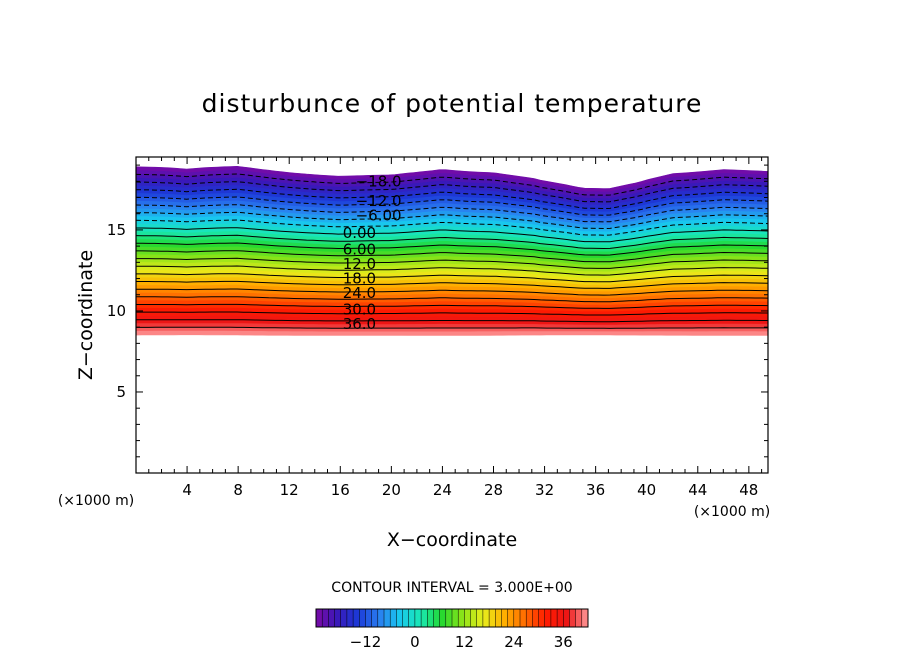  What do you see at coordinates (359, 309) in the screenshot?
I see `contour-label: 30.0` at bounding box center [359, 309].